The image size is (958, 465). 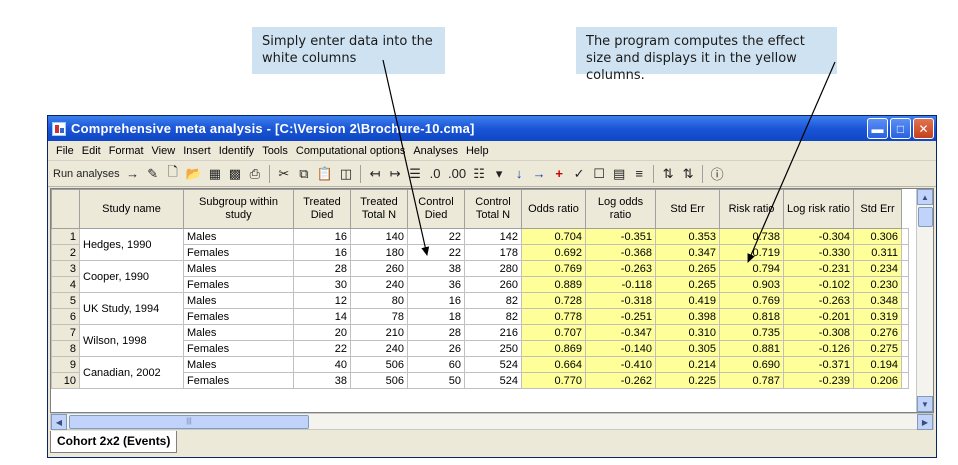 I want to click on cell-std-err-2: 0.275, so click(x=877, y=348).